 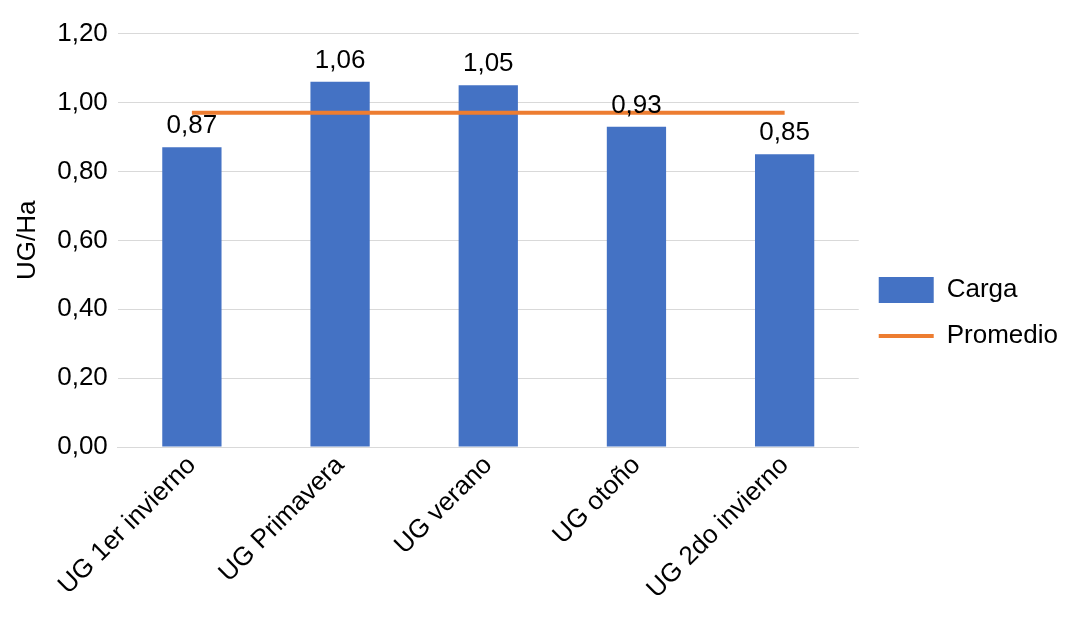 What do you see at coordinates (82, 307) in the screenshot?
I see `y-tick-label: 0,40` at bounding box center [82, 307].